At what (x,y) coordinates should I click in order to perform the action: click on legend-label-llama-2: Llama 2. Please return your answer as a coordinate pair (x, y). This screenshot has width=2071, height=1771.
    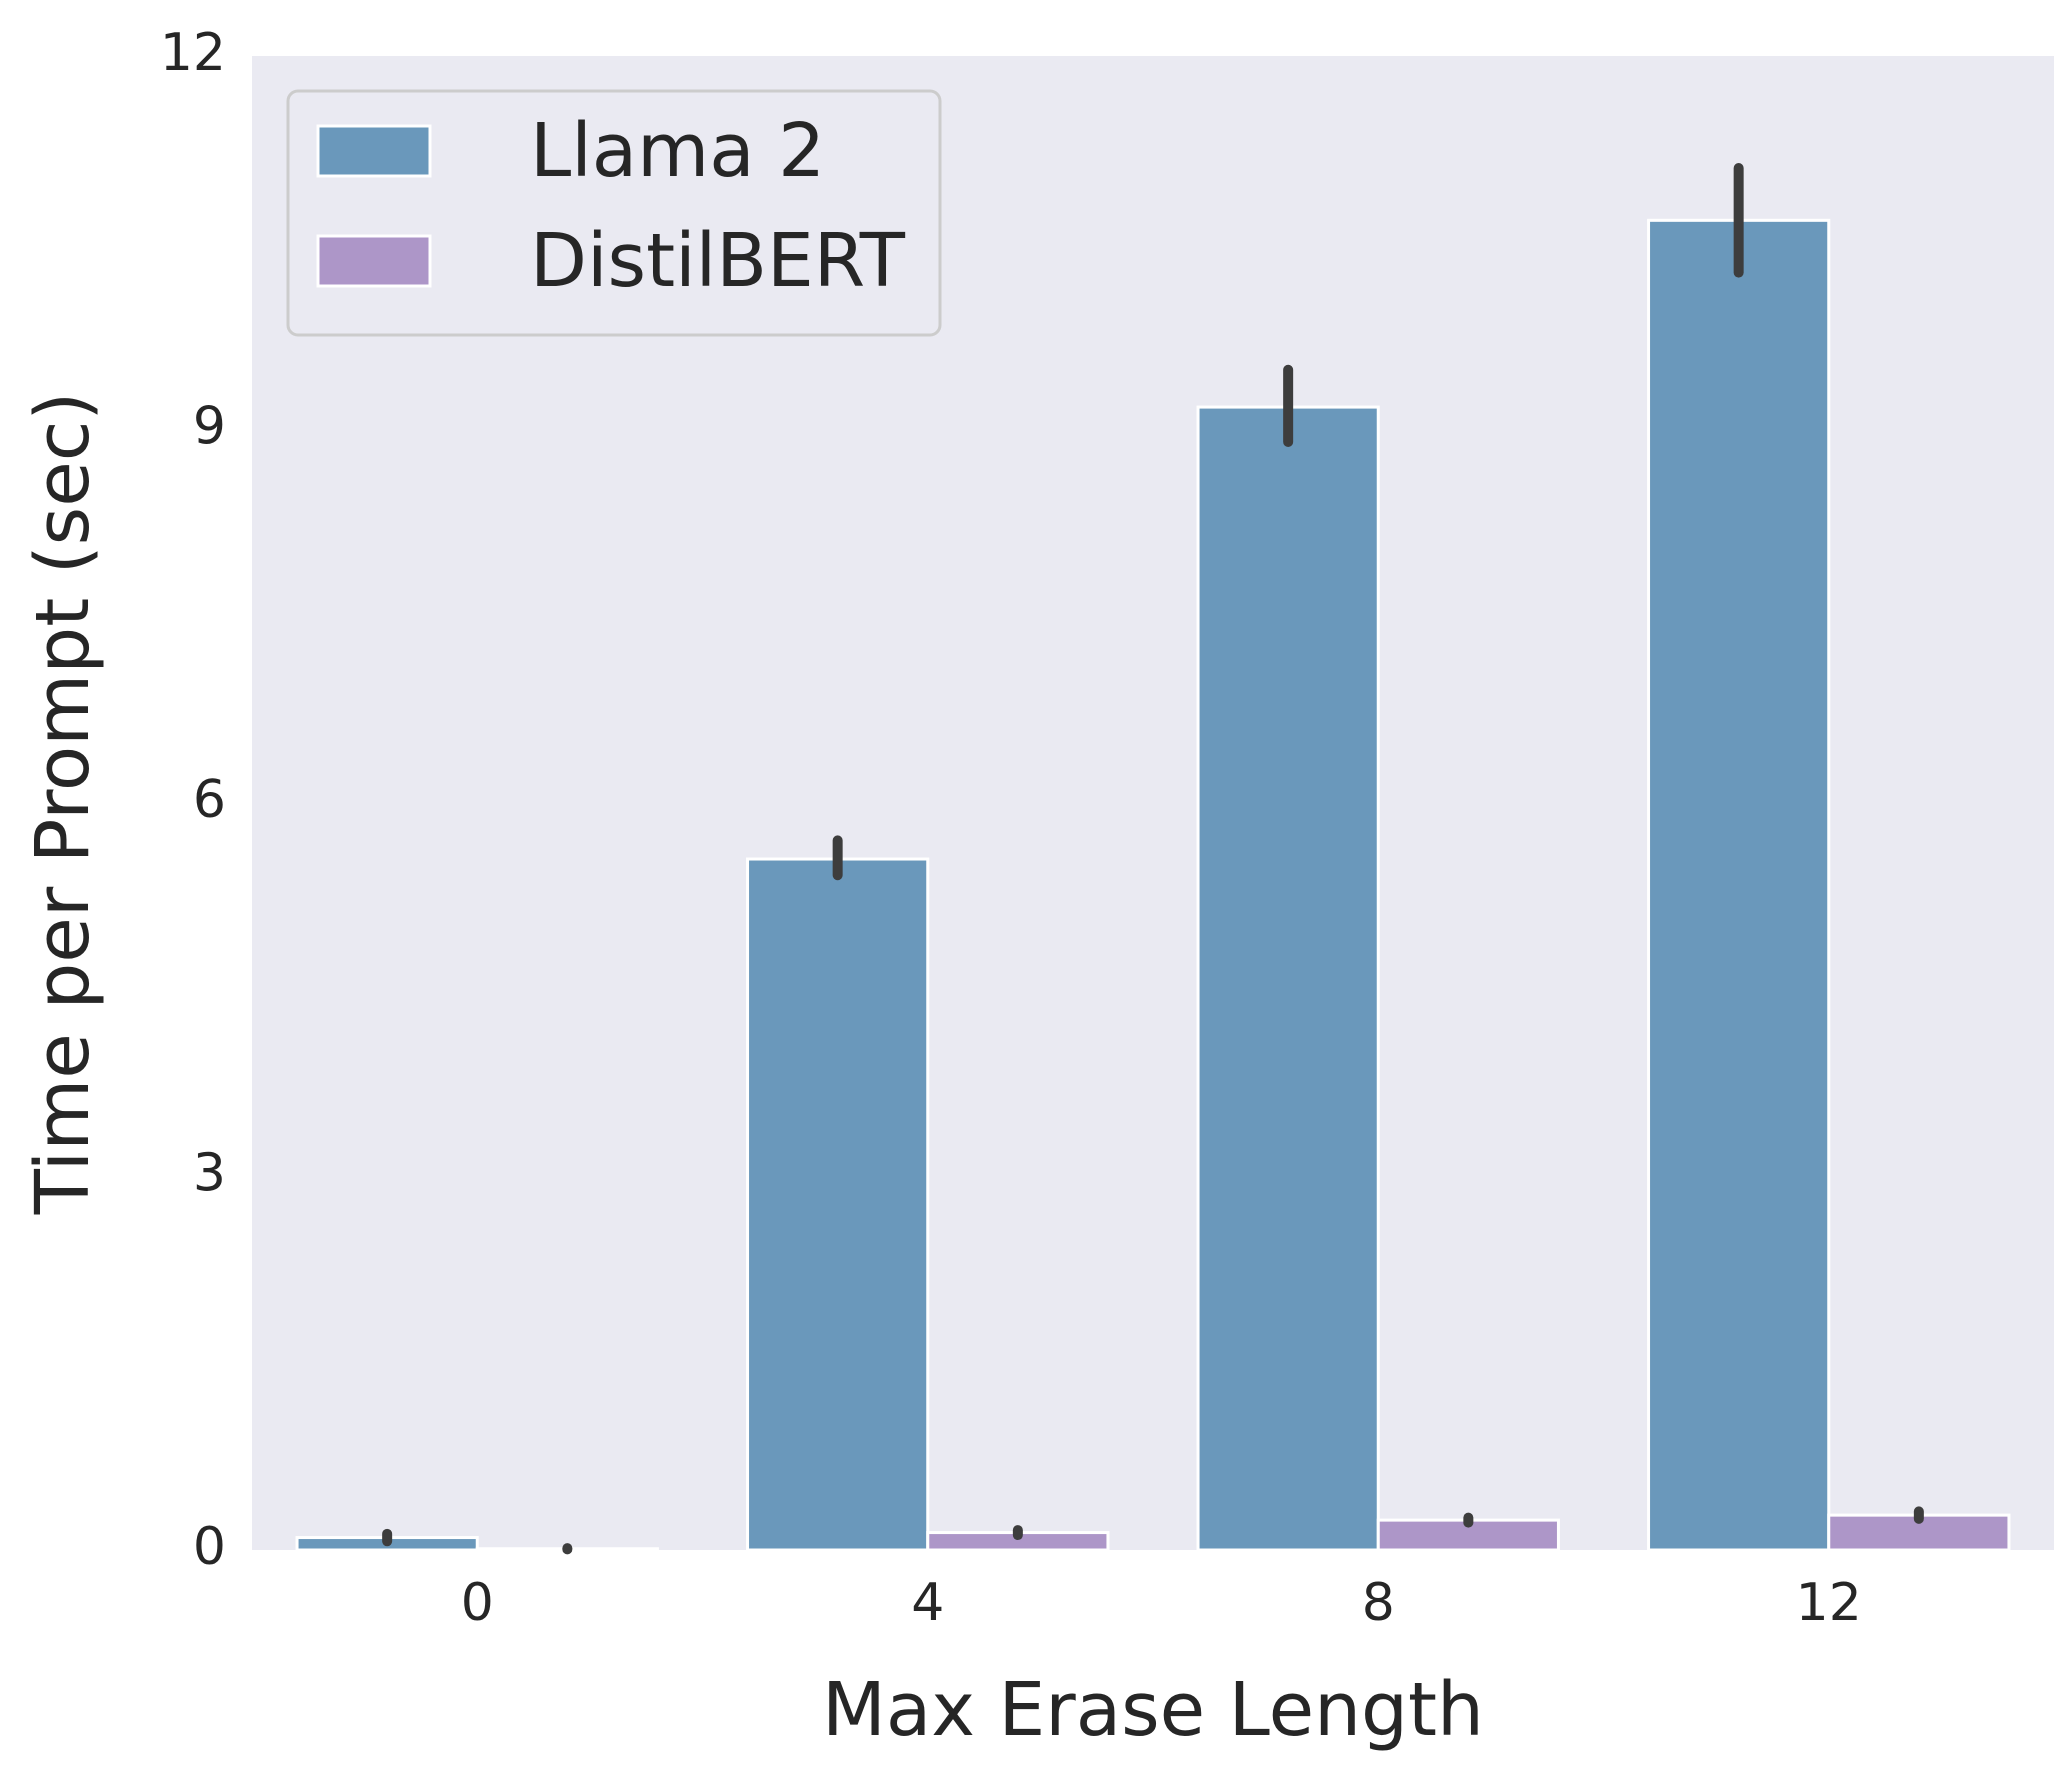
    Looking at the image, I should click on (677, 151).